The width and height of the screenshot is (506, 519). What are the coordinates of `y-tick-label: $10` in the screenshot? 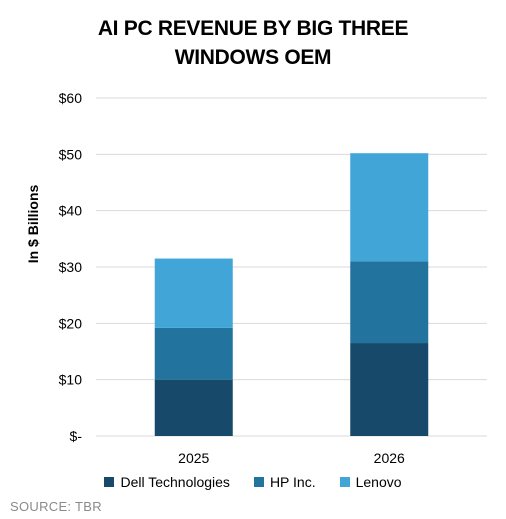 It's located at (71, 380).